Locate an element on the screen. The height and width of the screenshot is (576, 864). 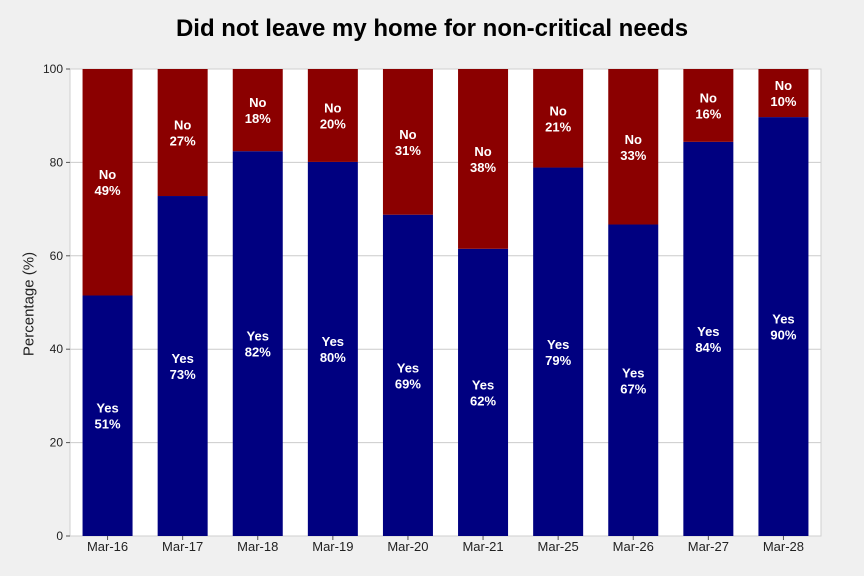
x-tick-label: Mar-18 is located at coordinates (257, 546).